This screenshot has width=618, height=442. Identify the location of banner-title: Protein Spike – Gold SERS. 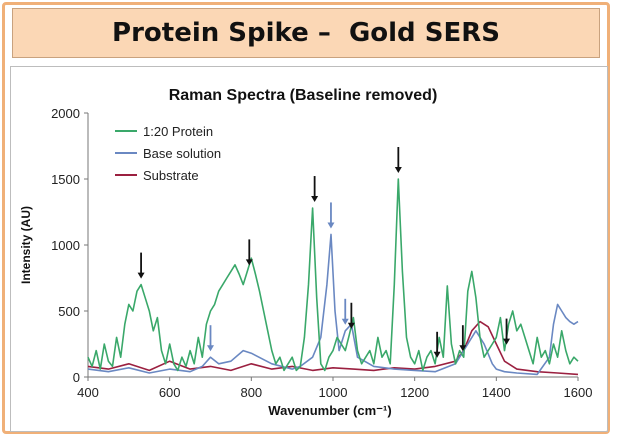
(306, 33).